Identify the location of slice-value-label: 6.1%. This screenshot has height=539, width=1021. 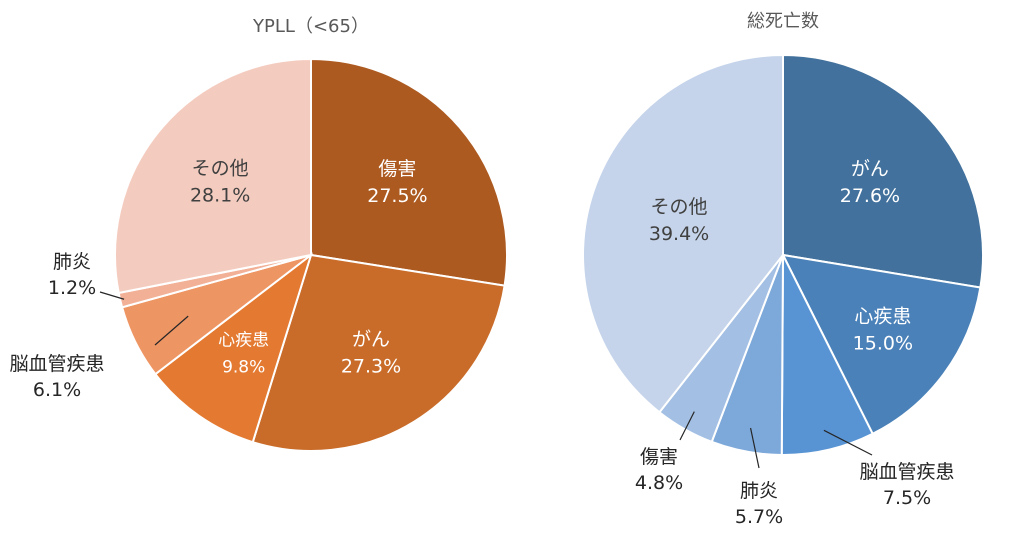
(57, 390).